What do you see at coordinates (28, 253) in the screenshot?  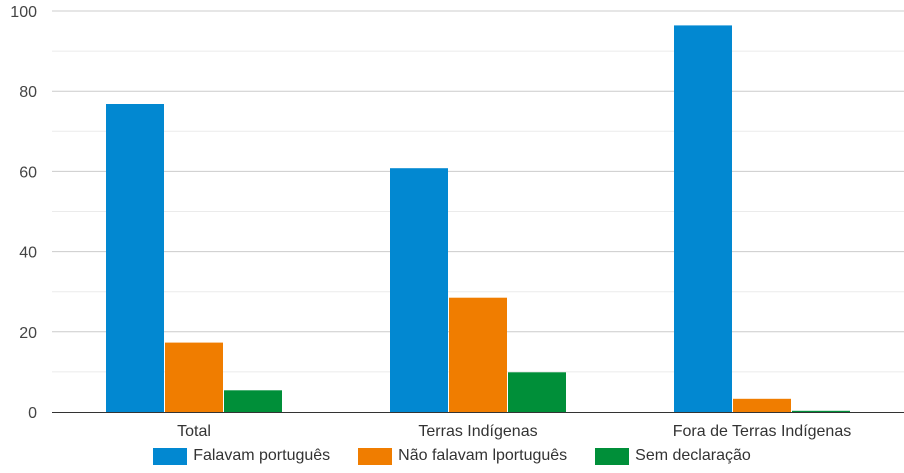 I see `y-tick-label-40: 40` at bounding box center [28, 253].